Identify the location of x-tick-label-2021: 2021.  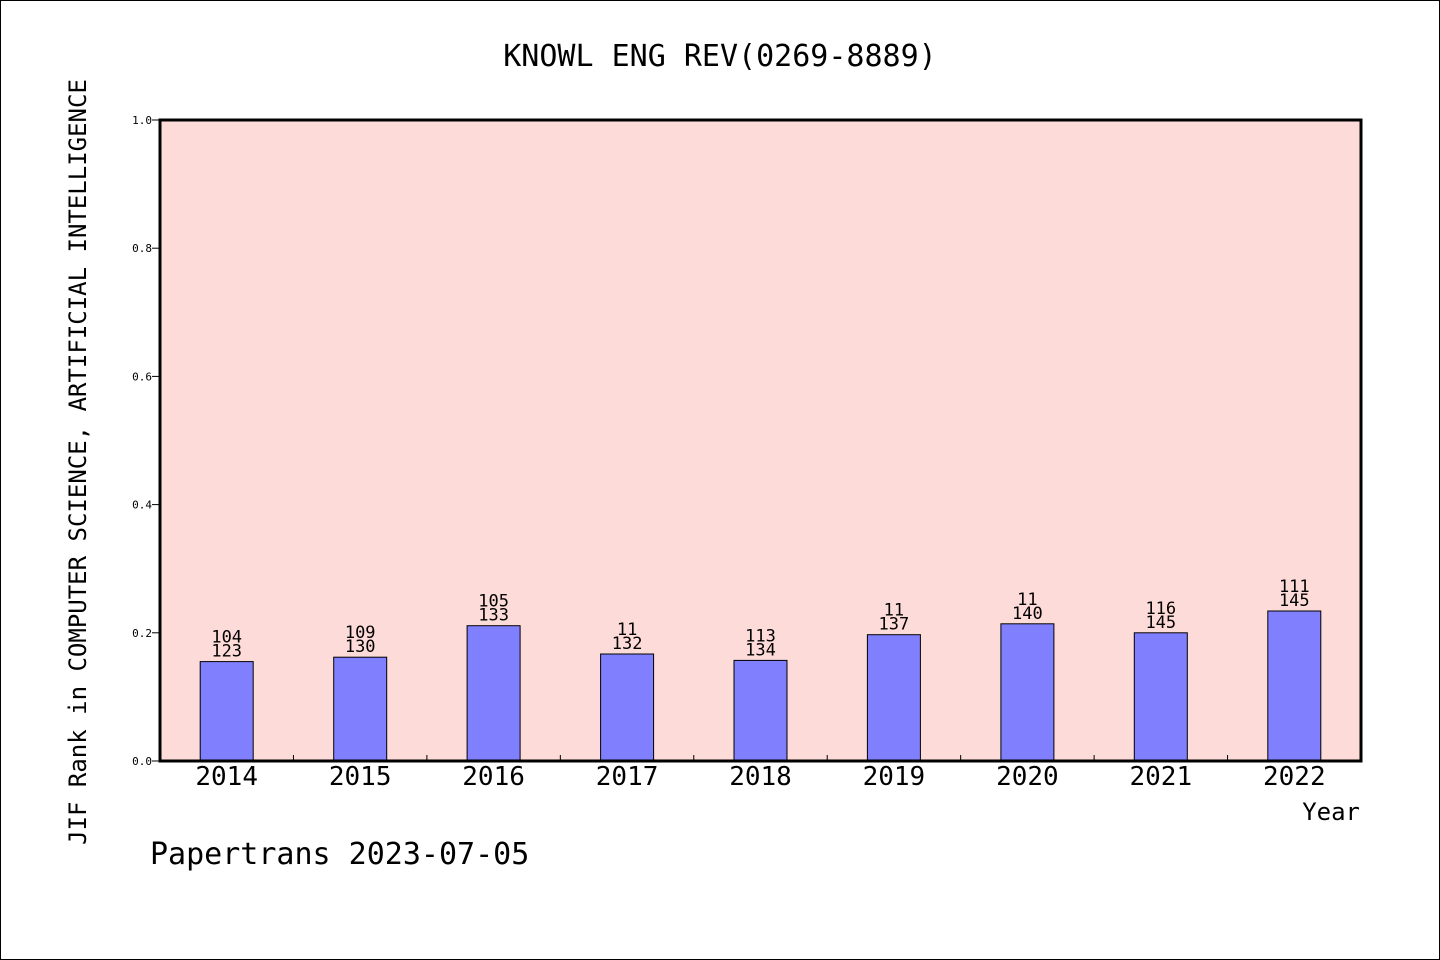
(1160, 777).